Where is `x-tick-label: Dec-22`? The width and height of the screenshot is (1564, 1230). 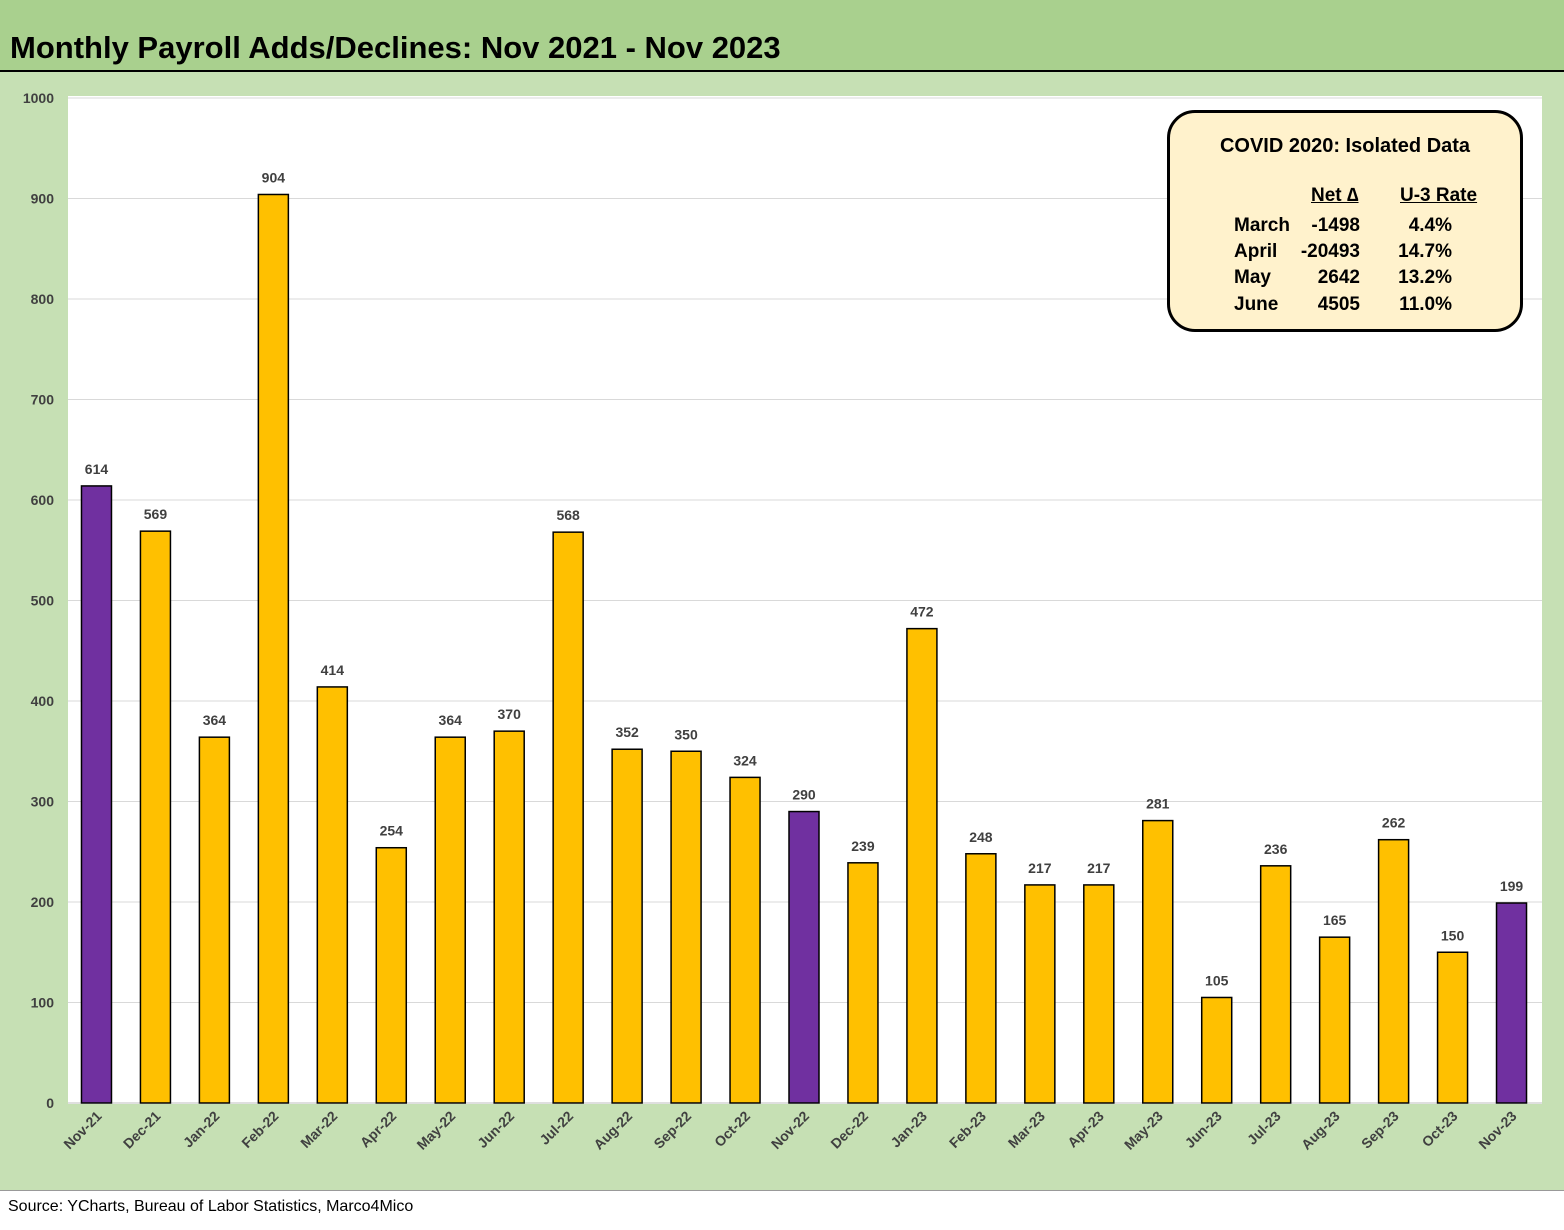
x-tick-label: Dec-22 is located at coordinates (849, 1130).